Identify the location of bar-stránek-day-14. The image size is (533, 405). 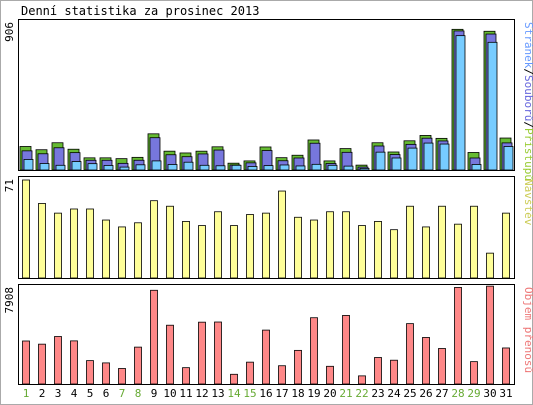
(236, 167).